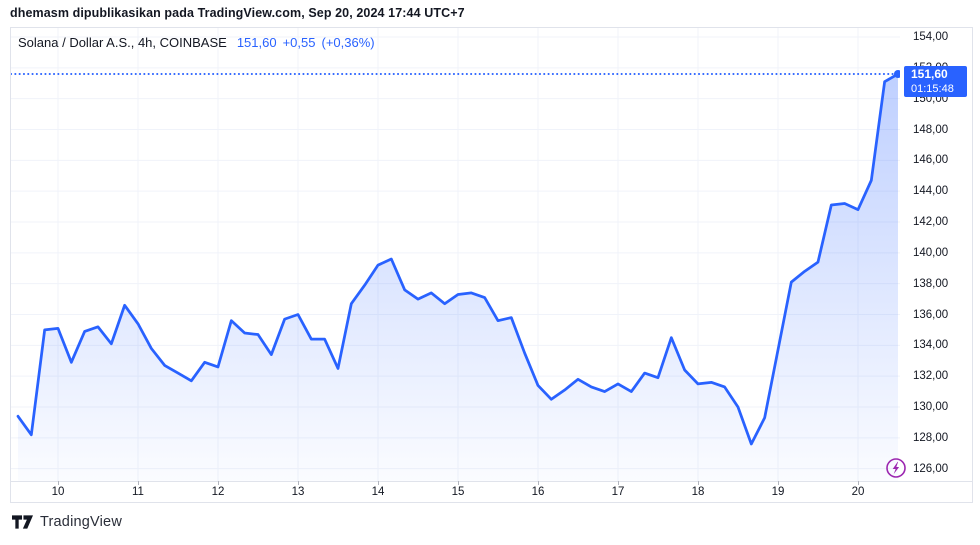 This screenshot has width=980, height=545. Describe the element at coordinates (931, 345) in the screenshot. I see `price-axis-label: 134,00` at that location.